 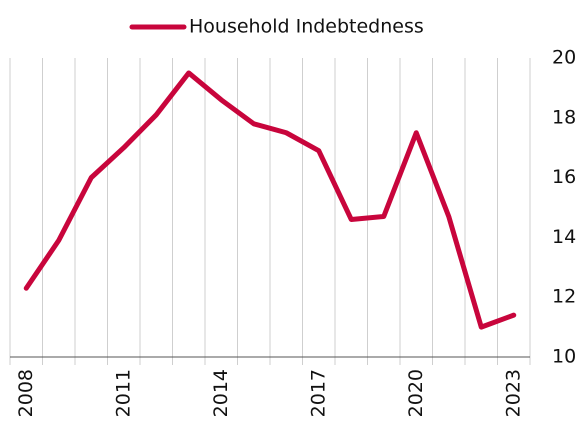 I want to click on y-tick-label: 18, so click(x=564, y=117).